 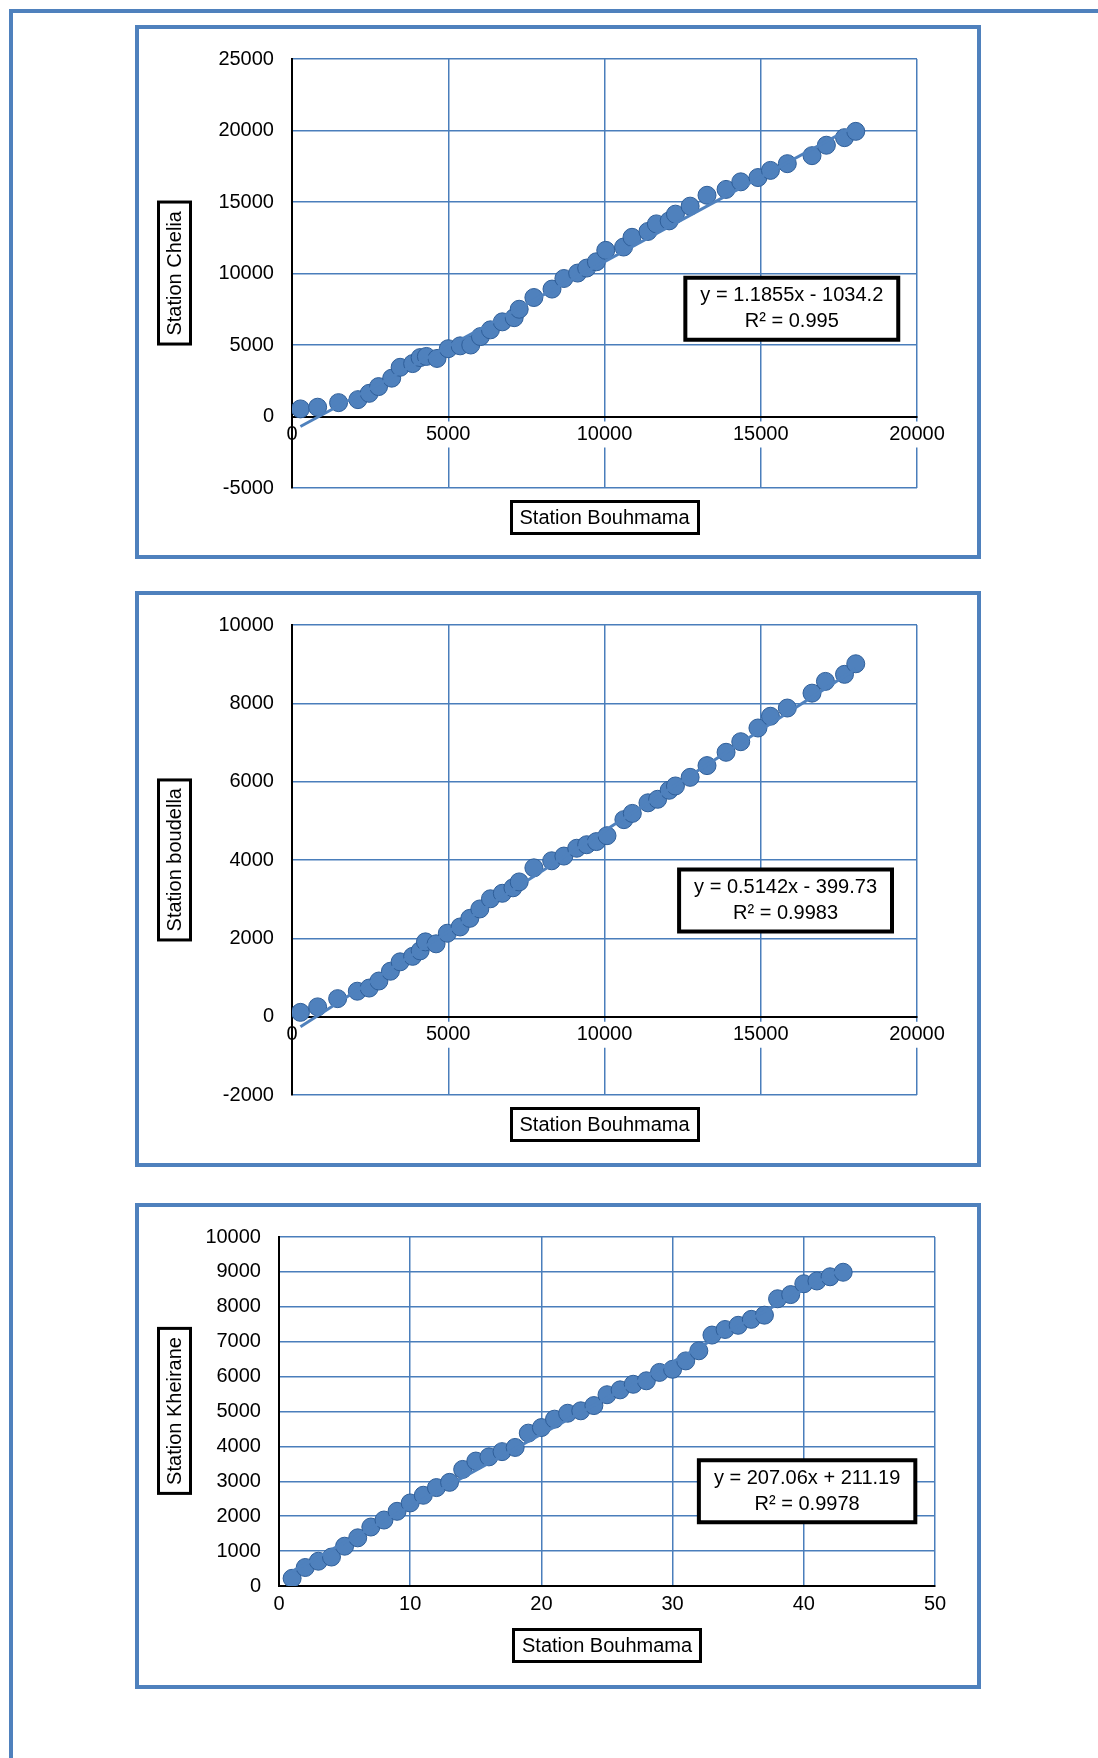 What do you see at coordinates (248, 486) in the screenshot?
I see `y-tick-label: -5000` at bounding box center [248, 486].